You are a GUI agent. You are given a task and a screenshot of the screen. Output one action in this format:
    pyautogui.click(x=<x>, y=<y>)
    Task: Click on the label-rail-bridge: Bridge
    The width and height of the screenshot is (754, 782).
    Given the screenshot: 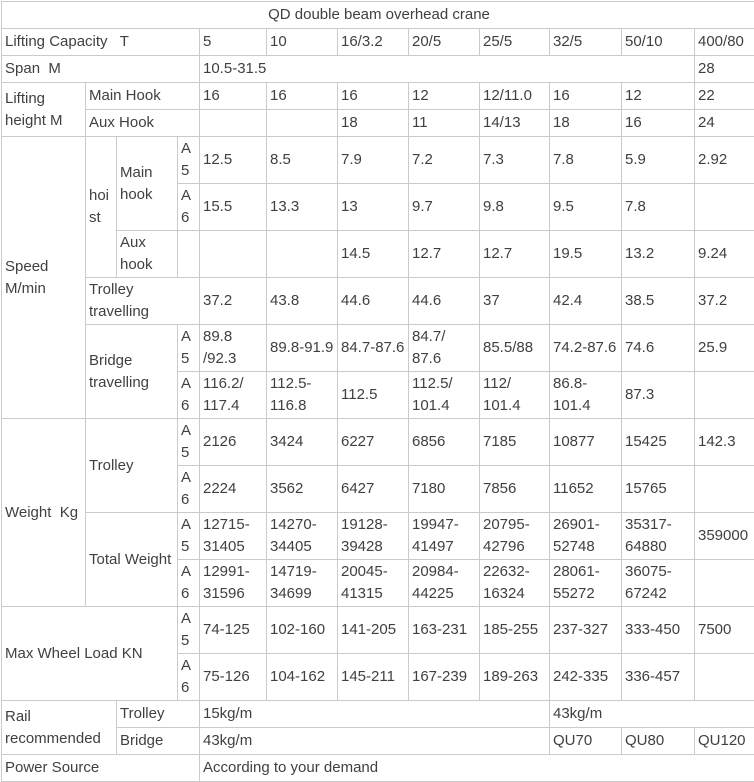 What is the action you would take?
    pyautogui.click(x=158, y=741)
    